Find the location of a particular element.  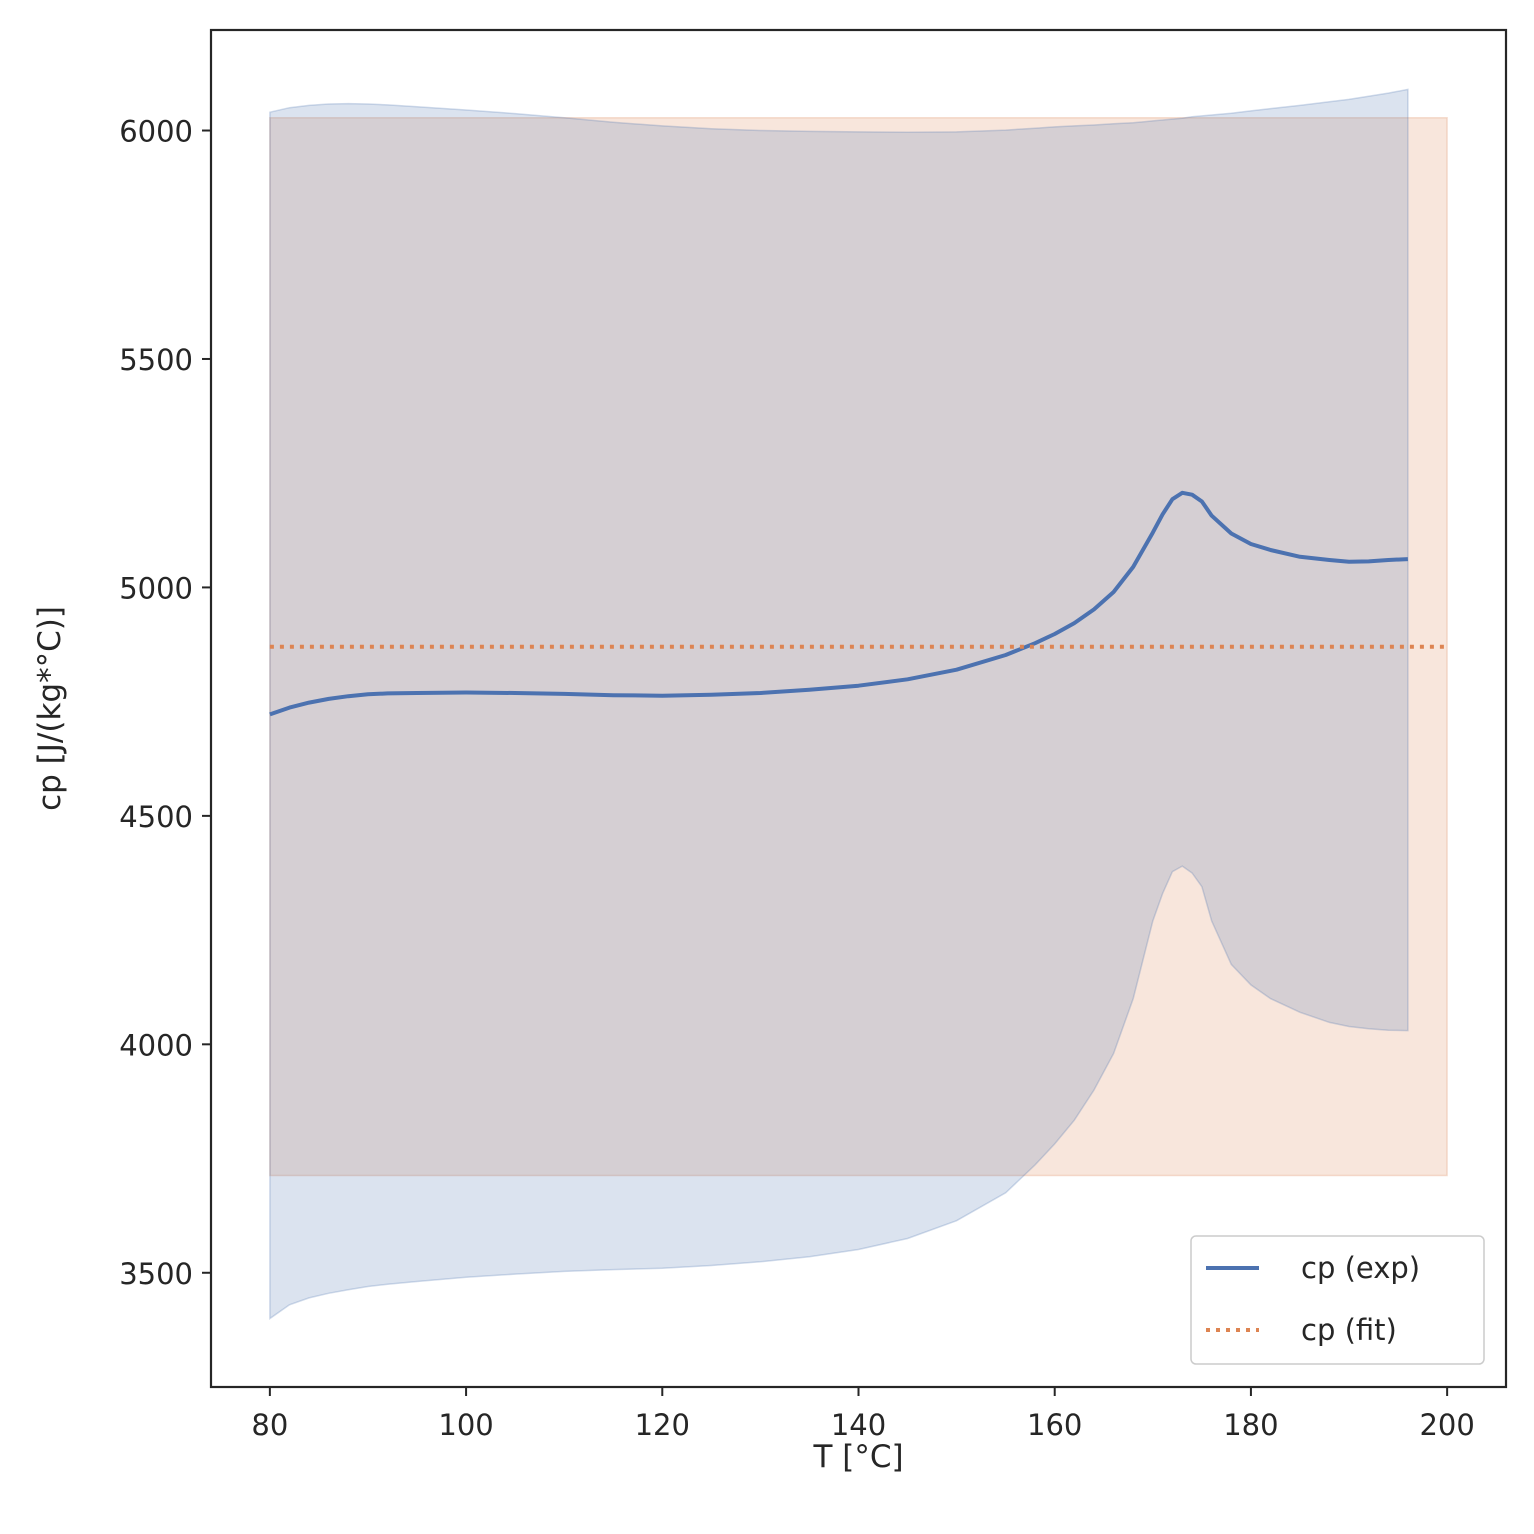

x-axis-ticks: 80 100 120 140 160 180 200 is located at coordinates (863, 1414).